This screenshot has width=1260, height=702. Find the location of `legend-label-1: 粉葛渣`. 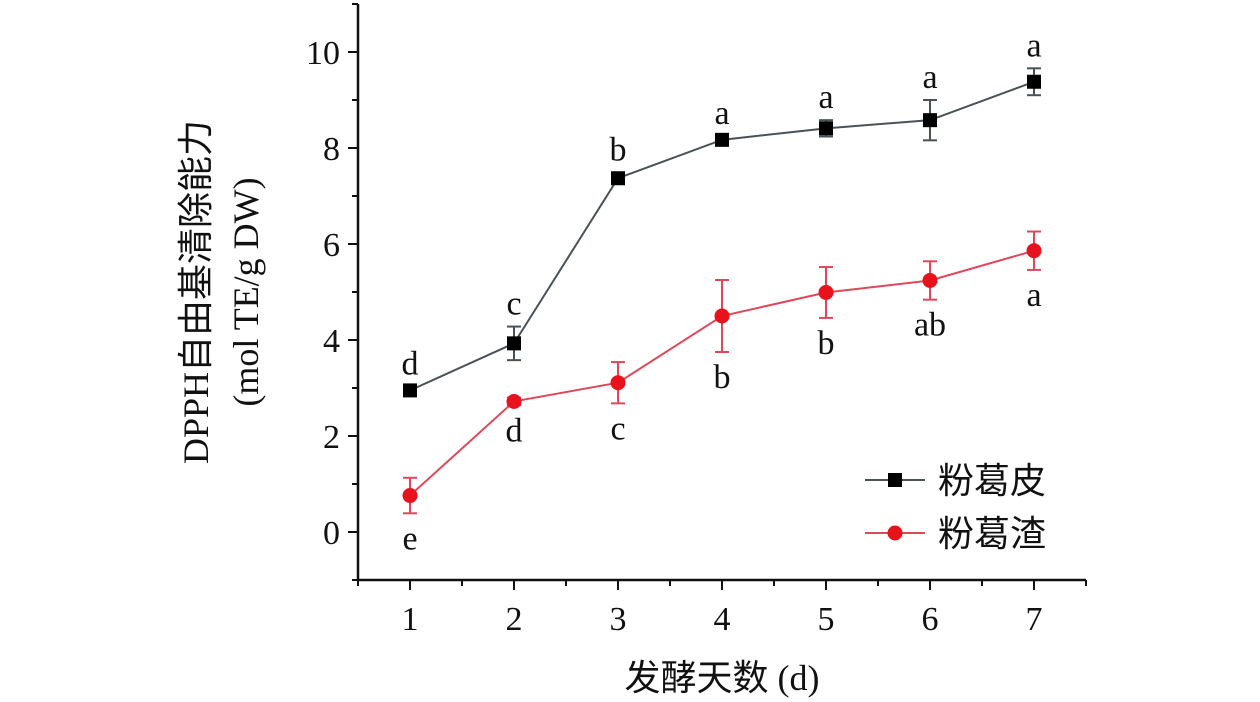

legend-label-1: 粉葛渣 is located at coordinates (992, 534).